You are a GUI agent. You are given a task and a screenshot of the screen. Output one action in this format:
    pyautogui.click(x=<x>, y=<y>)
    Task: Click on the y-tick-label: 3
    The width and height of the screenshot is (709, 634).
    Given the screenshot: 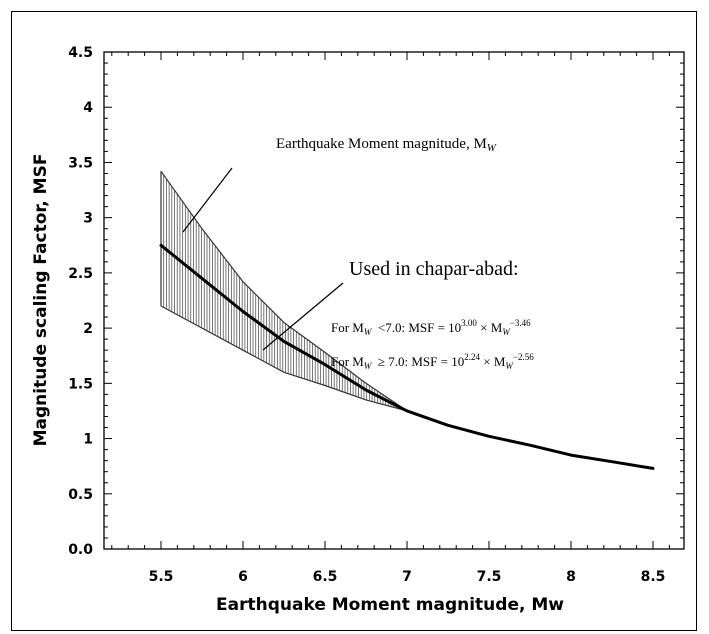 What is the action you would take?
    pyautogui.click(x=88, y=219)
    